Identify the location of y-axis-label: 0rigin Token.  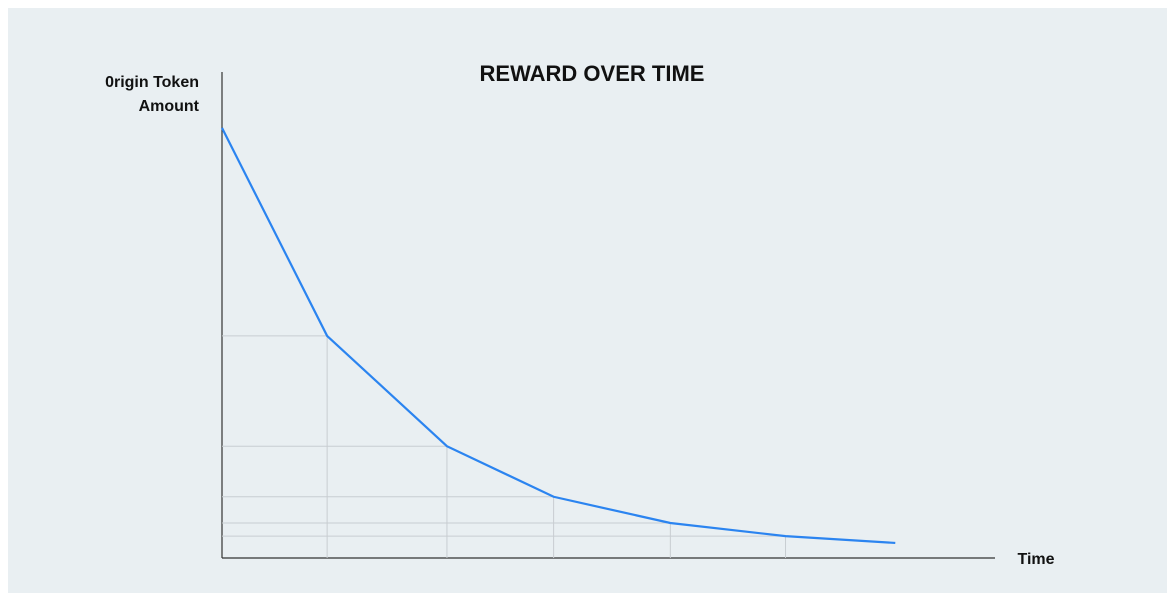
(152, 82).